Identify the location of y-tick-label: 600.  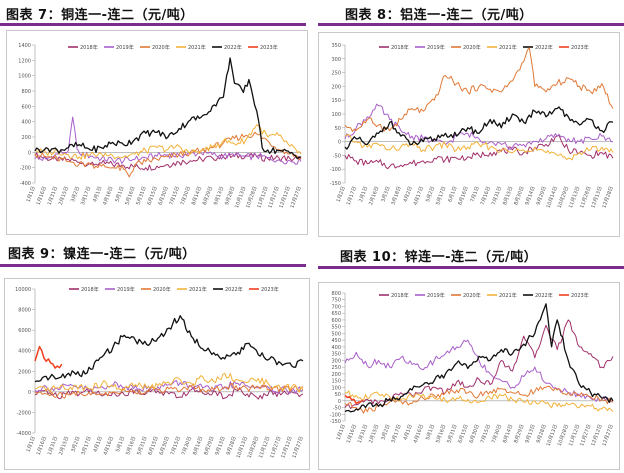
(336, 321).